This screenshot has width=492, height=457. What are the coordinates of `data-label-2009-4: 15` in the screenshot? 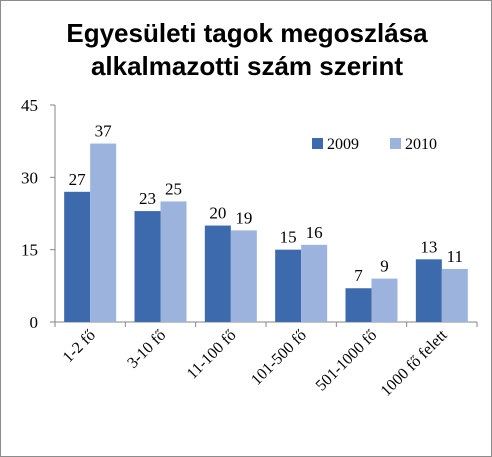 It's located at (288, 237).